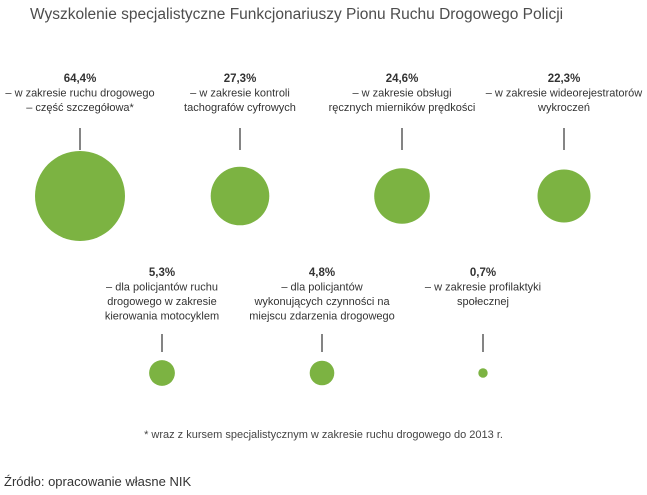  I want to click on category-label-line: – dla policjantów, so click(321, 288).